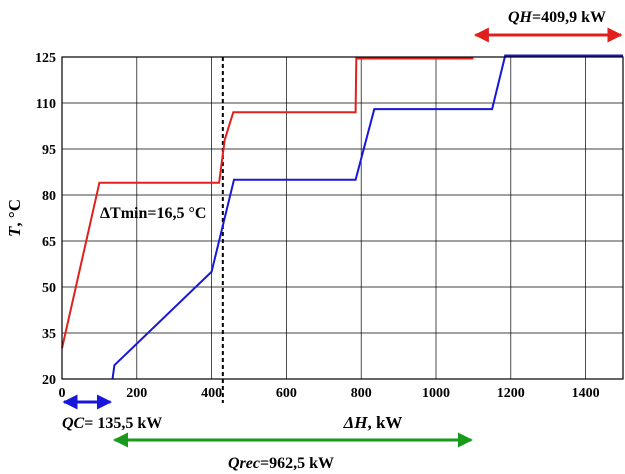  Describe the element at coordinates (436, 393) in the screenshot. I see `x-tick-label: 1000` at that location.